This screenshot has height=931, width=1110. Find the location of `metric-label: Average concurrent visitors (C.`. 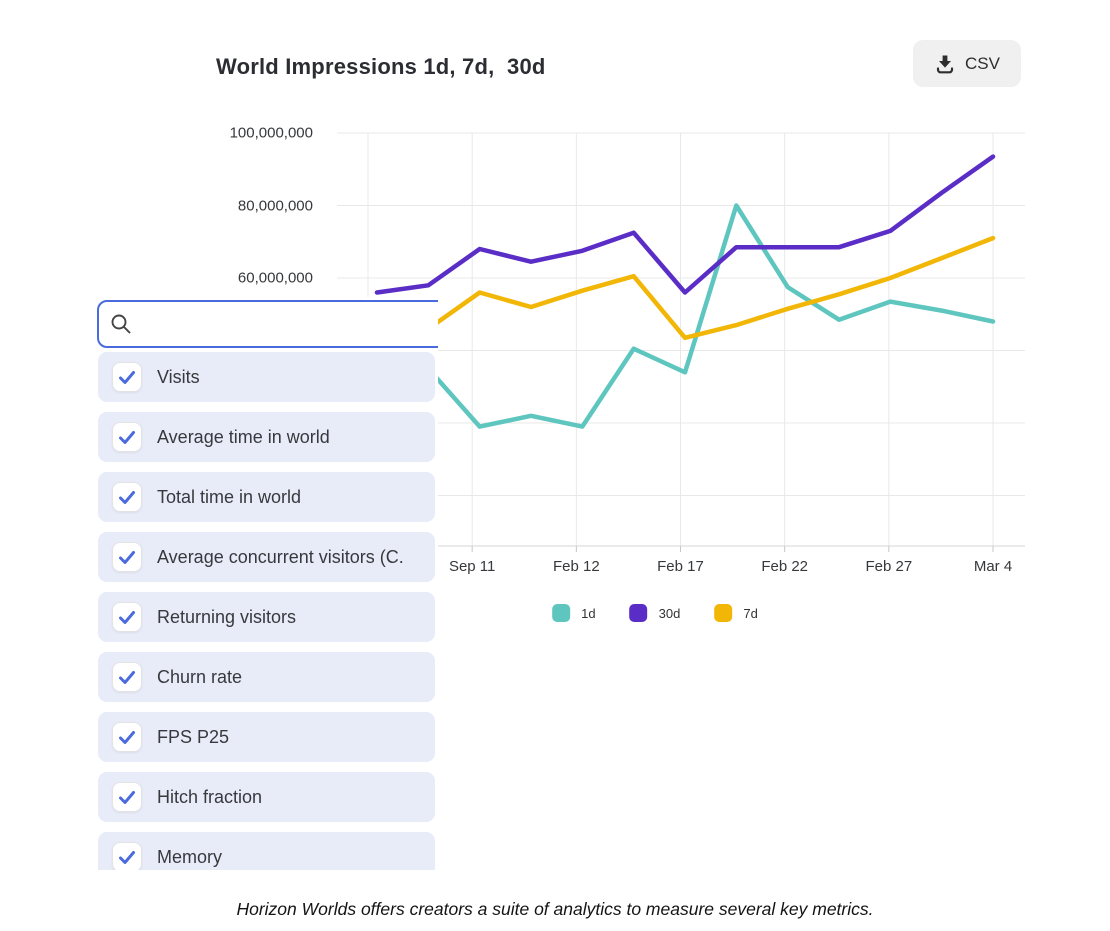

metric-label: Average concurrent visitors (C. is located at coordinates (280, 556).